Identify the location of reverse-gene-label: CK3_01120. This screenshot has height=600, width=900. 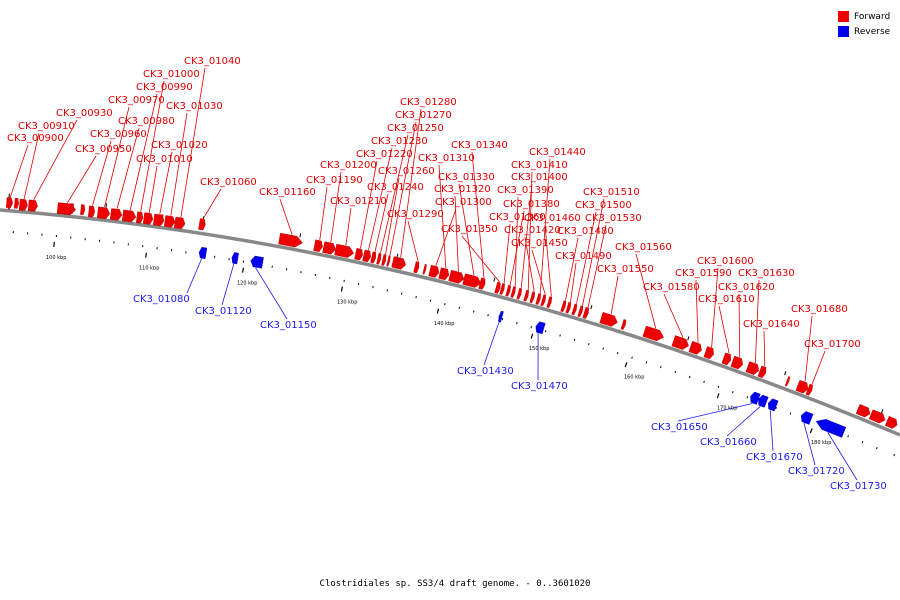
(223, 311).